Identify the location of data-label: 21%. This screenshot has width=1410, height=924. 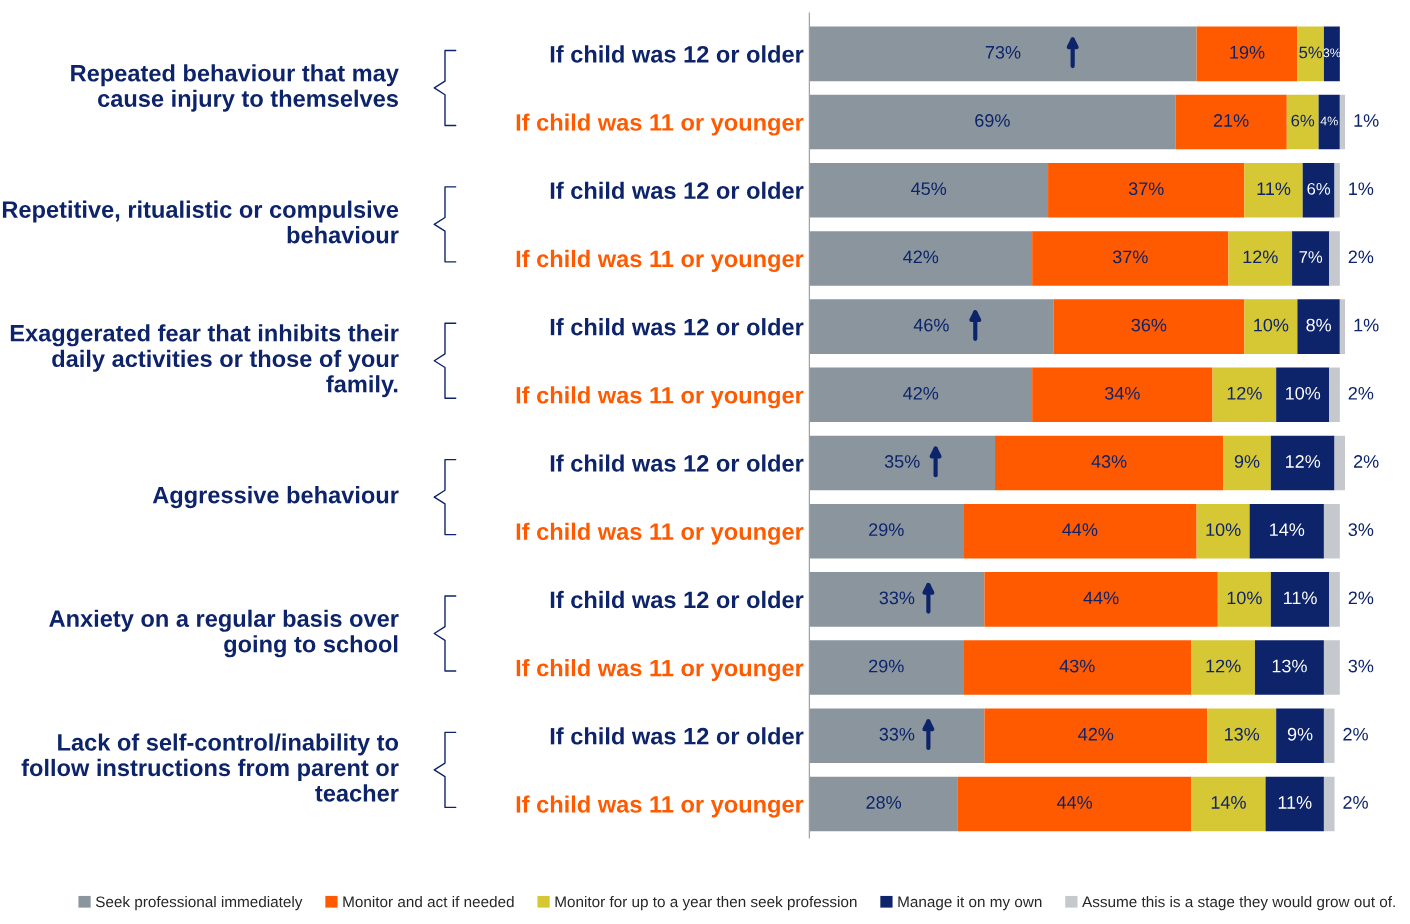
(1231, 120).